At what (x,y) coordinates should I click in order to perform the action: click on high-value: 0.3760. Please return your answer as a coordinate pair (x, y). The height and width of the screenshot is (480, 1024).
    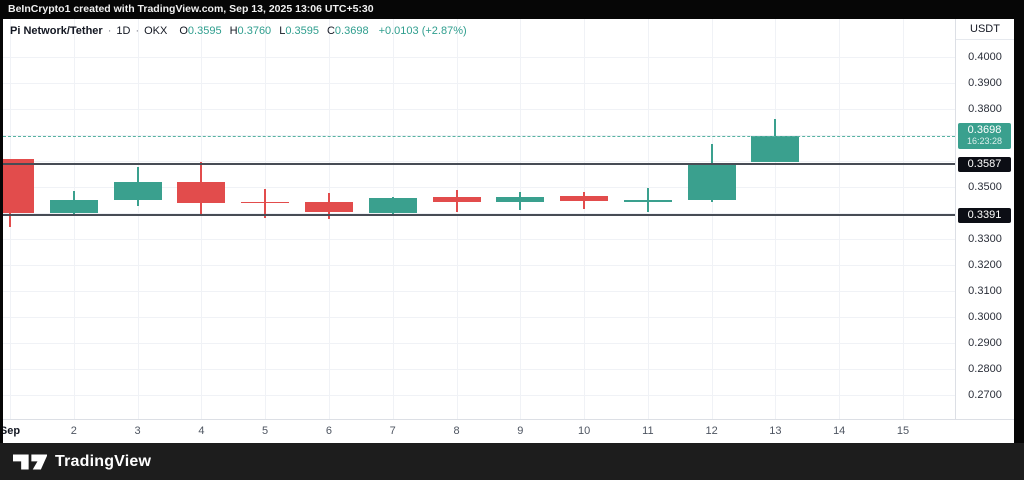
    Looking at the image, I should click on (254, 30).